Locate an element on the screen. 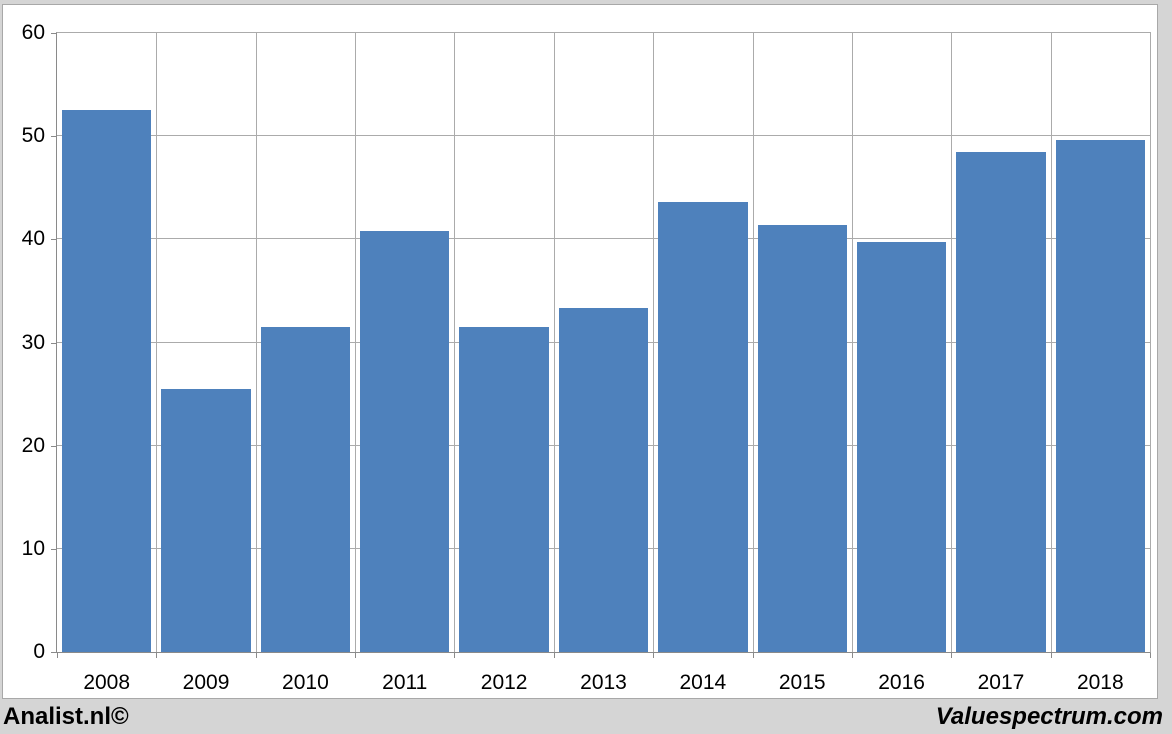 The image size is (1172, 734). bar-2008 is located at coordinates (106, 381).